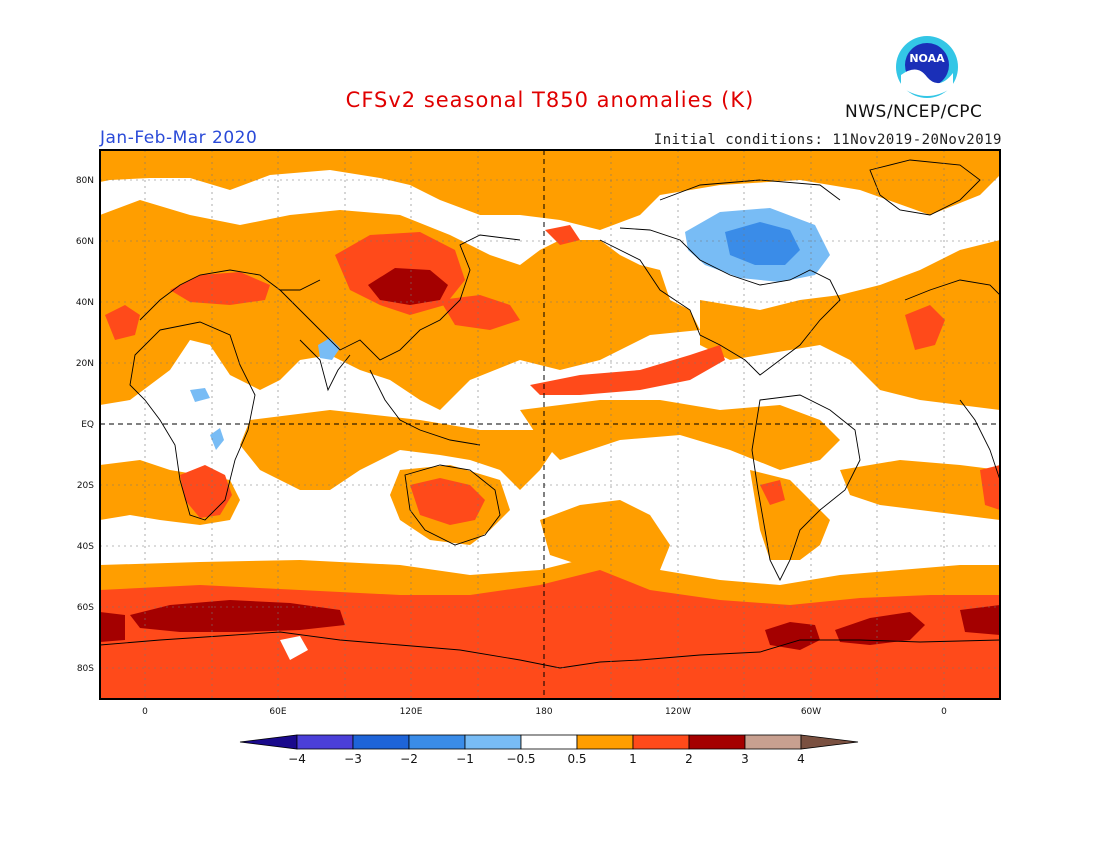 Image resolution: width=1100 pixels, height=850 pixels. I want to click on initial-conditions: Initial conditions: 11Nov2019-20Nov2019, so click(827, 140).